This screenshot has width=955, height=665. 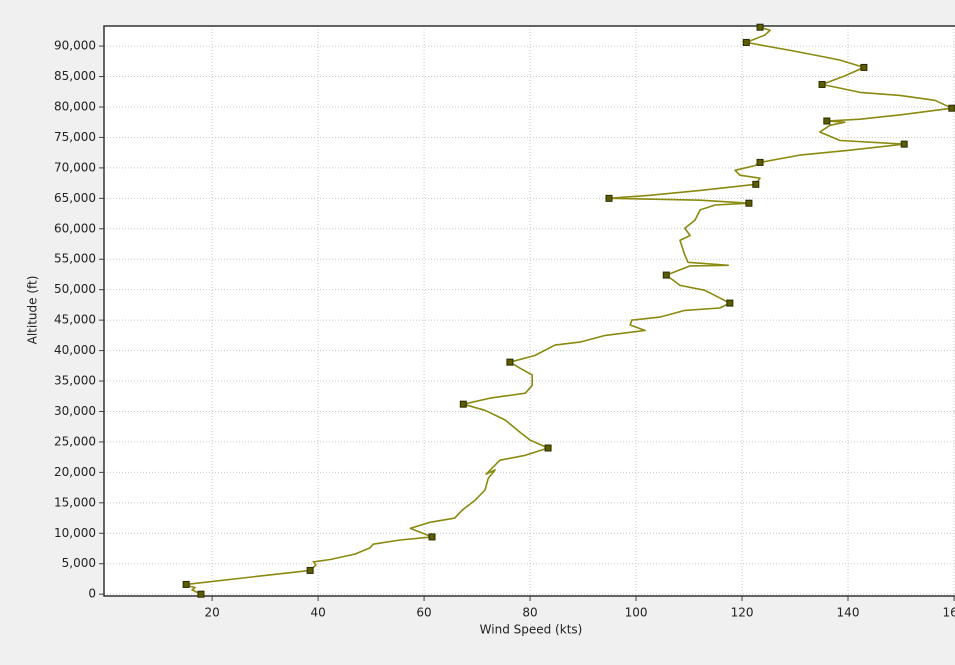 What do you see at coordinates (79, 563) in the screenshot?
I see `y-tick-label: 5,000` at bounding box center [79, 563].